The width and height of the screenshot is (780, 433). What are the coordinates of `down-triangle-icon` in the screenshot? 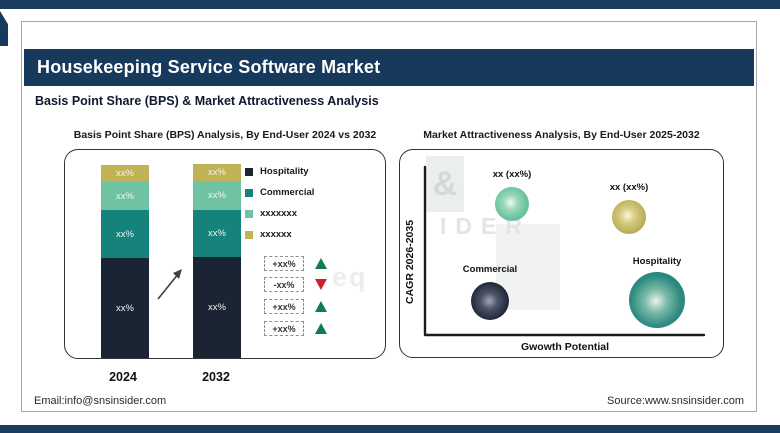 It's located at (321, 284).